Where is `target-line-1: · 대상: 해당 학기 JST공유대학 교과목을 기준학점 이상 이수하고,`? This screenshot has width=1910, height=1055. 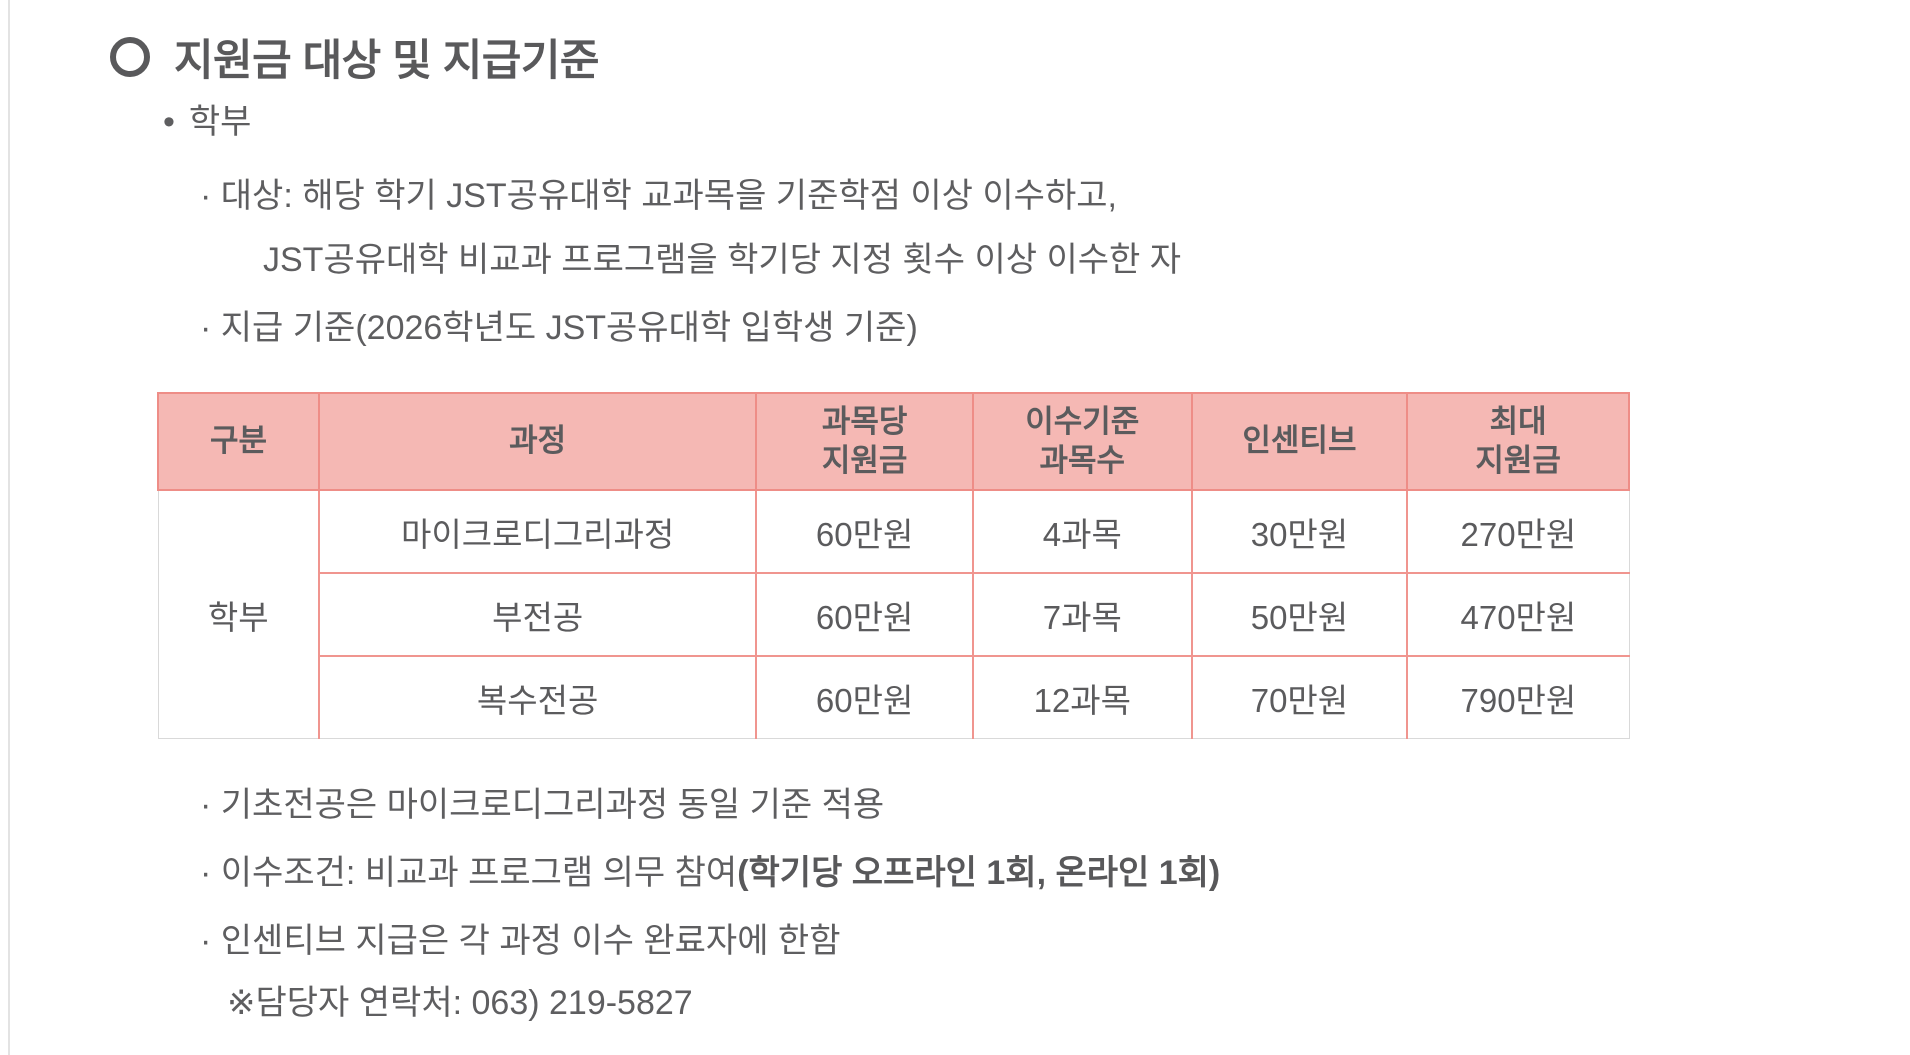
target-line-1: · 대상: 해당 학기 JST공유대학 교과목을 기준학점 이상 이수하고, is located at coordinates (658, 196).